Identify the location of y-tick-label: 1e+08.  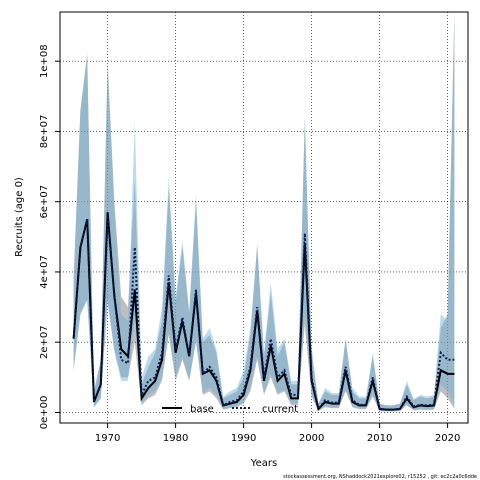
(44, 61).